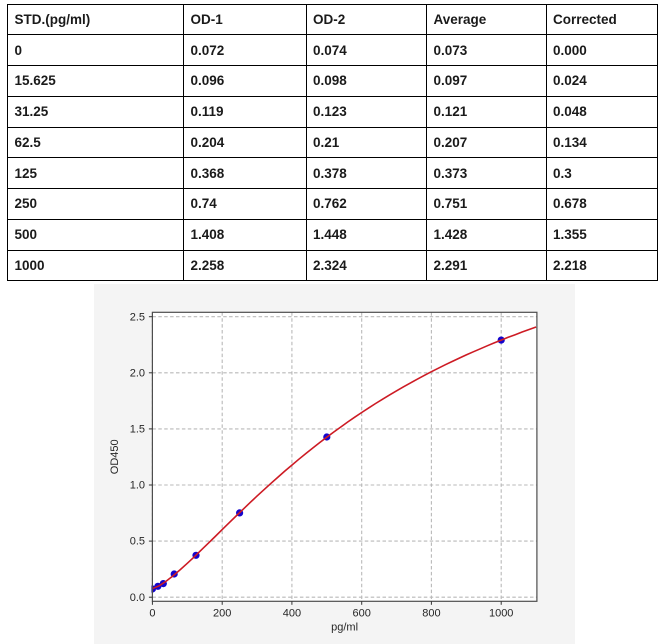 The image size is (667, 644). I want to click on svg-text: 600, so click(362, 614).